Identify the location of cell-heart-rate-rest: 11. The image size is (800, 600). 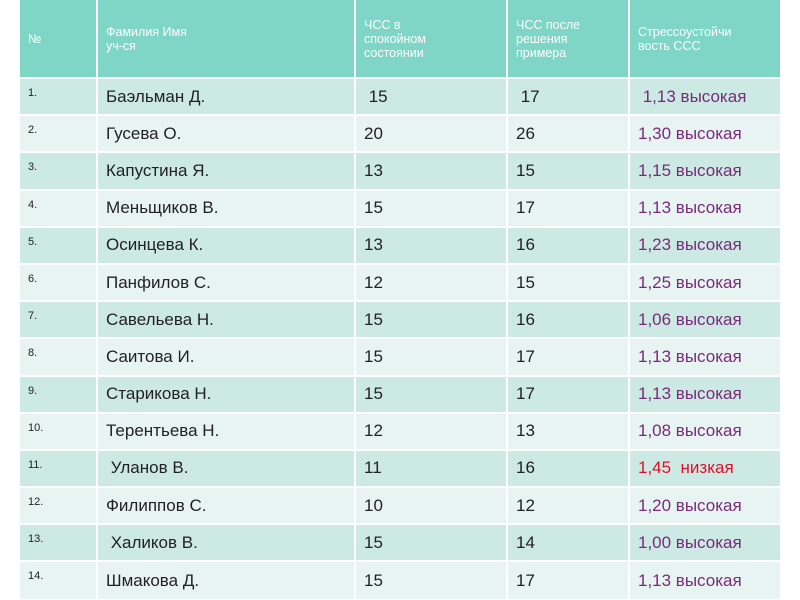
(431, 468).